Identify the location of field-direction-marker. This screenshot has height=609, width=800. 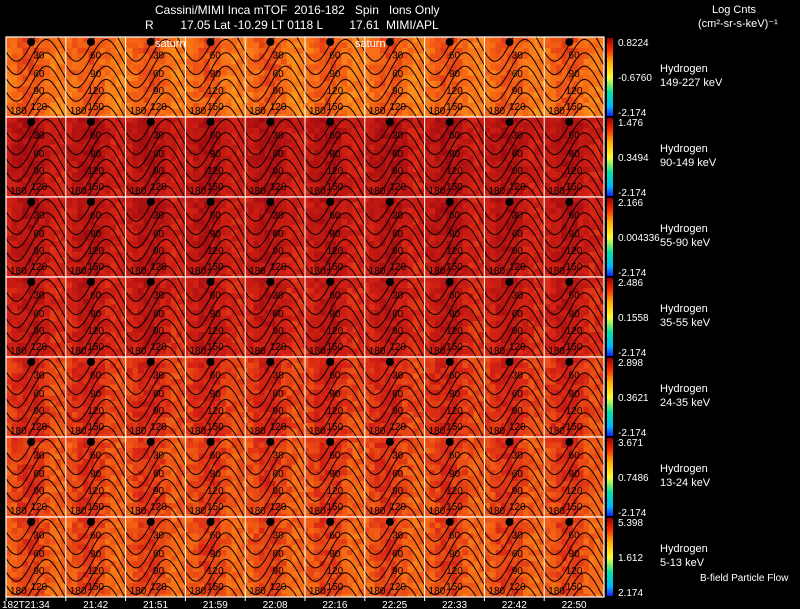
(90, 122).